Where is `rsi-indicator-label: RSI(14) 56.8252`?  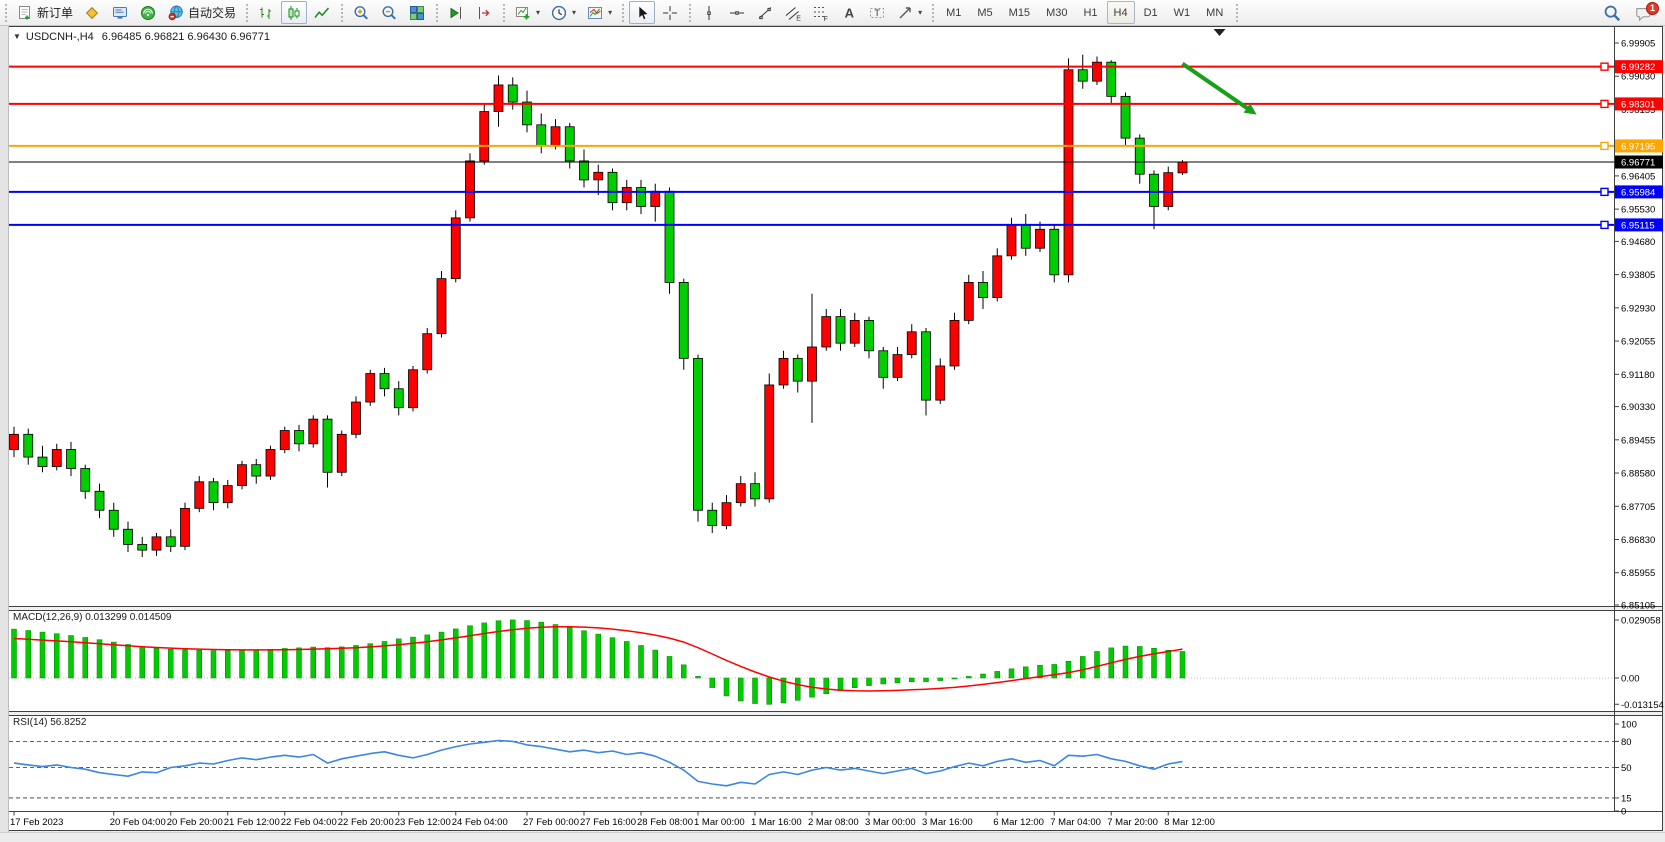
rsi-indicator-label: RSI(14) 56.8252 is located at coordinates (49, 722).